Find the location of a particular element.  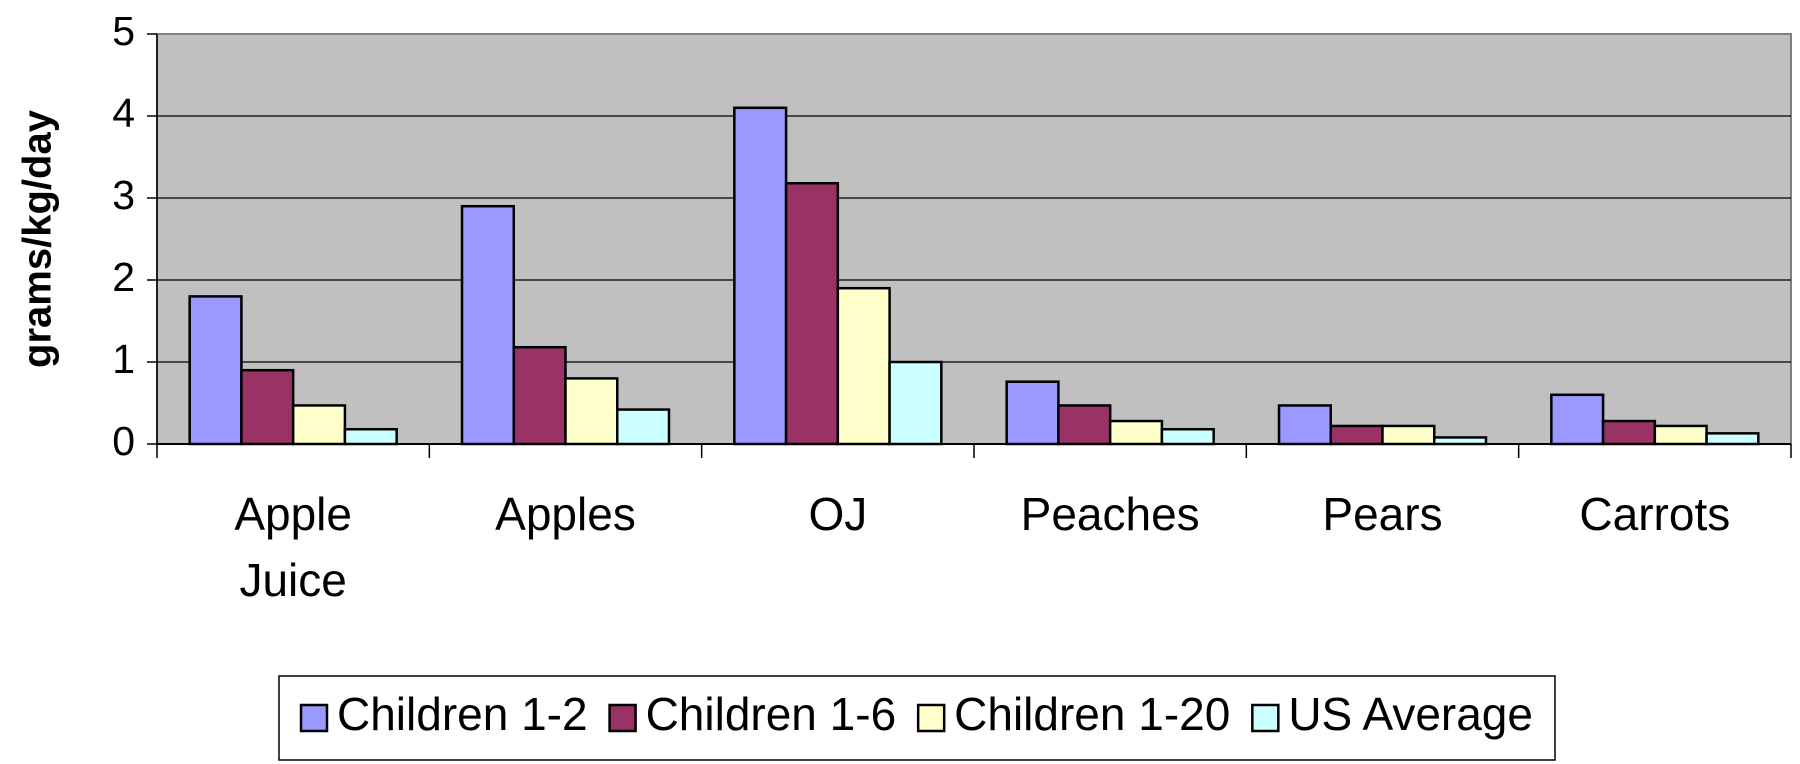

legend-label: Children 1-20 is located at coordinates (1092, 714).